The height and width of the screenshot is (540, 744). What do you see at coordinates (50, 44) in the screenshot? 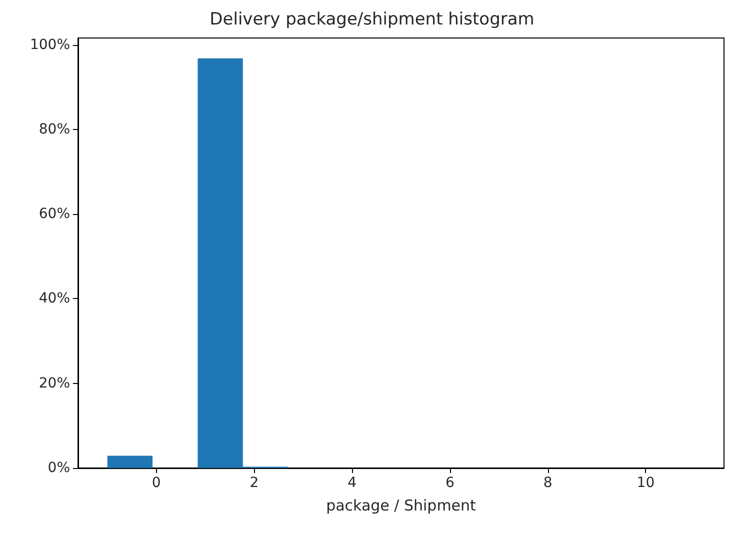
I see `y-tick-label: 100%` at bounding box center [50, 44].